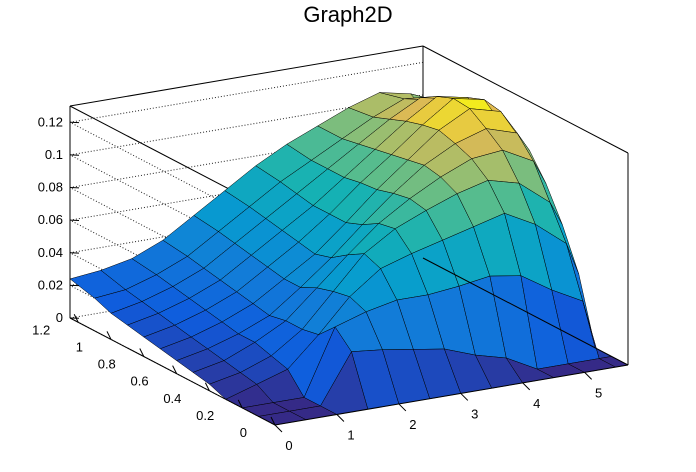 Image resolution: width=696 pixels, height=472 pixels. Describe the element at coordinates (50, 219) in the screenshot. I see `z-tick-label: 0.06` at that location.